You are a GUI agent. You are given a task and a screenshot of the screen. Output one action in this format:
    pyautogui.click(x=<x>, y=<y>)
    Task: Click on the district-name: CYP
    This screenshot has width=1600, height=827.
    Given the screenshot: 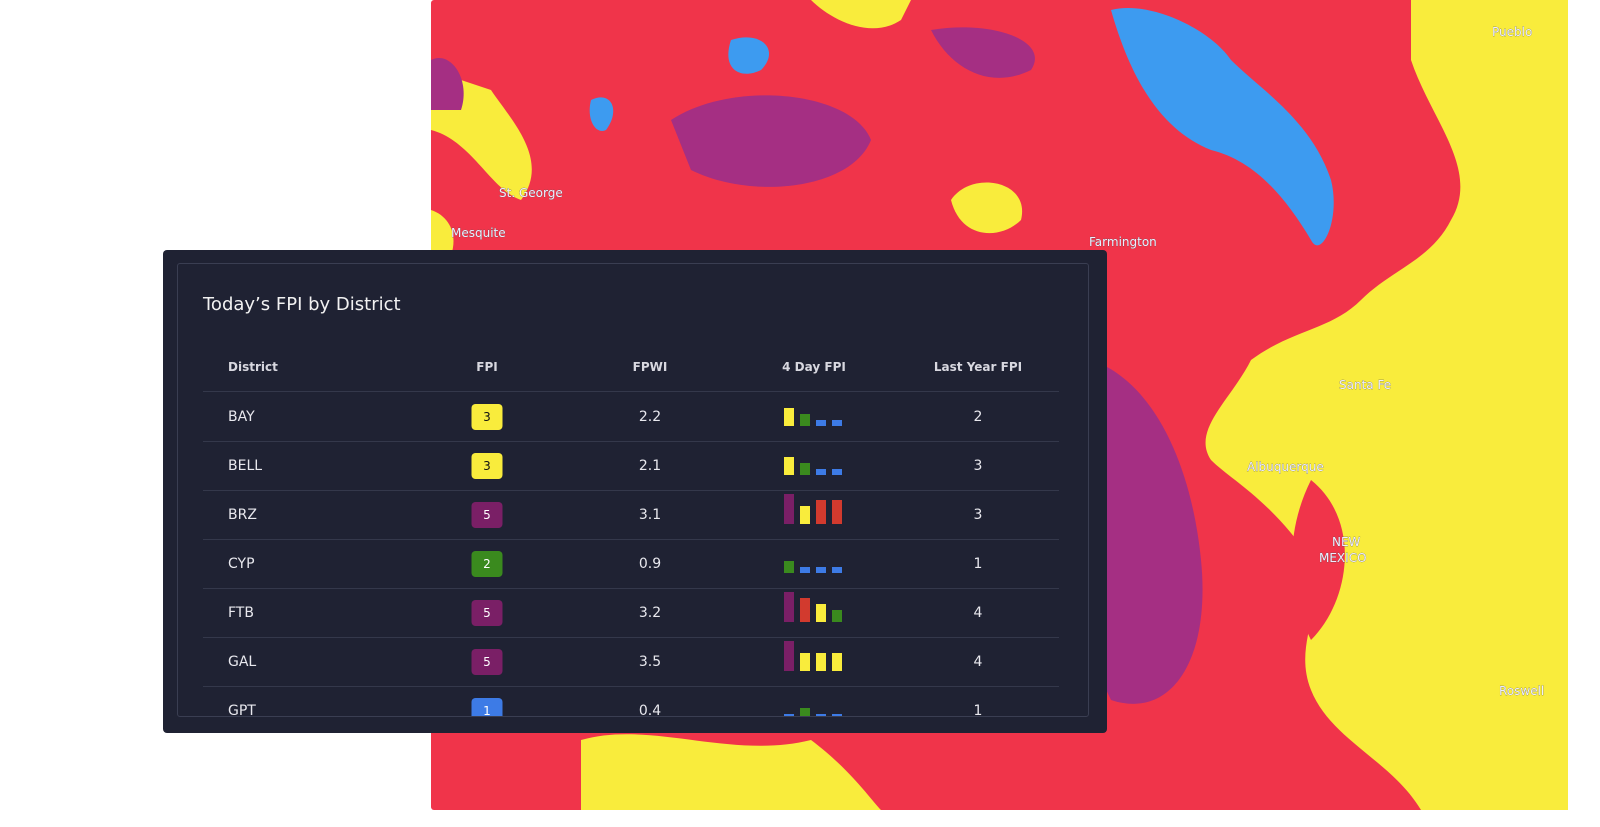 What is the action you would take?
    pyautogui.click(x=241, y=564)
    